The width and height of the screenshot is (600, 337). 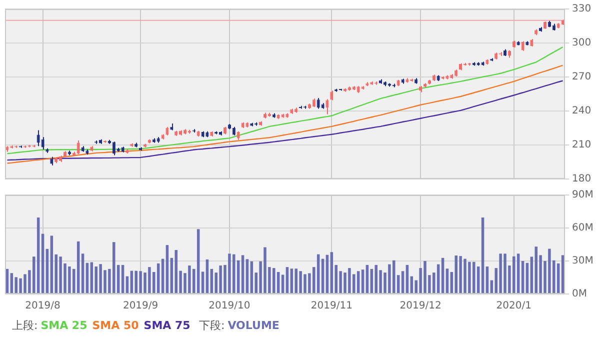 What do you see at coordinates (140, 306) in the screenshot?
I see `x-tick-label: 2019/9` at bounding box center [140, 306].